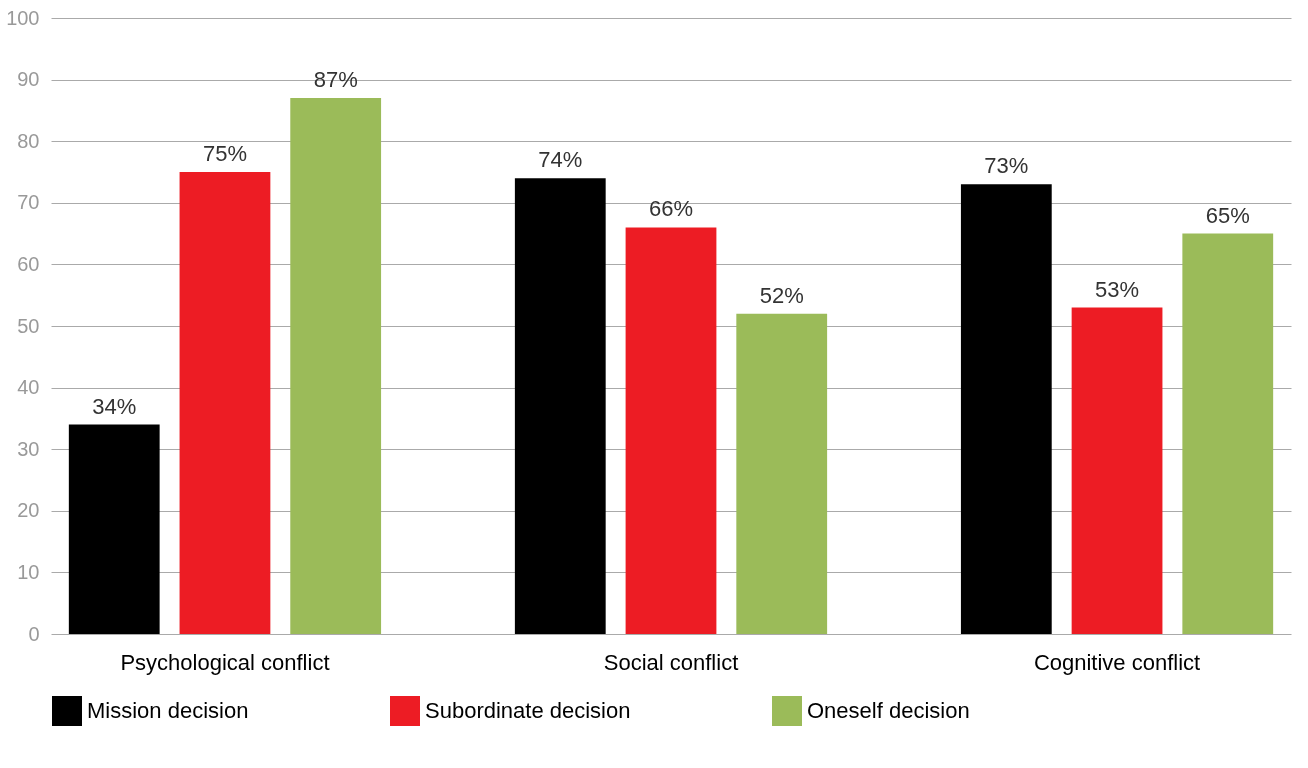  What do you see at coordinates (1117, 289) in the screenshot?
I see `data-label: 53%` at bounding box center [1117, 289].